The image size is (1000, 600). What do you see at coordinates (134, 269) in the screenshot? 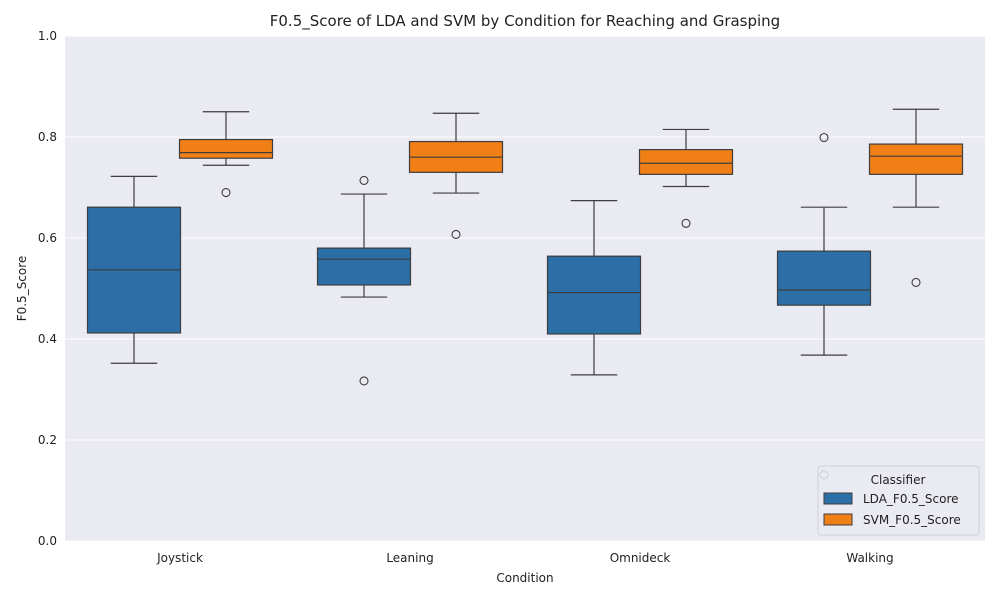
I see `box-LDA_F0.5_Score-Joystick` at bounding box center [134, 269].